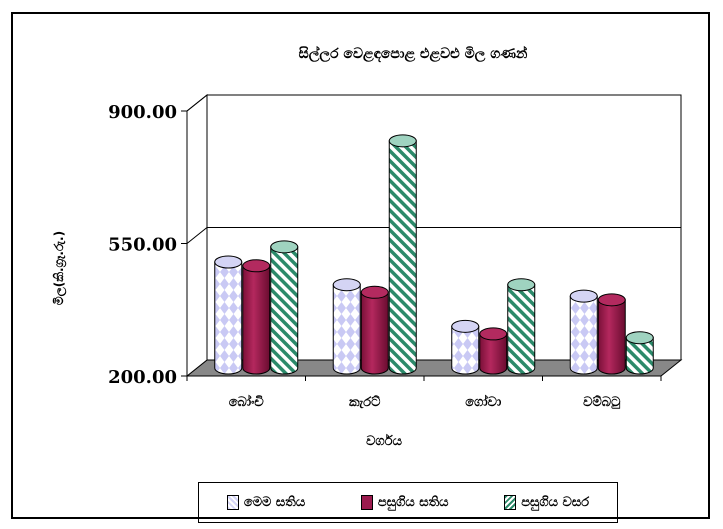 This screenshot has width=723, height=529. I want to click on y-axis-ticks: 200.00 550.00 900.00, so click(147, 245).